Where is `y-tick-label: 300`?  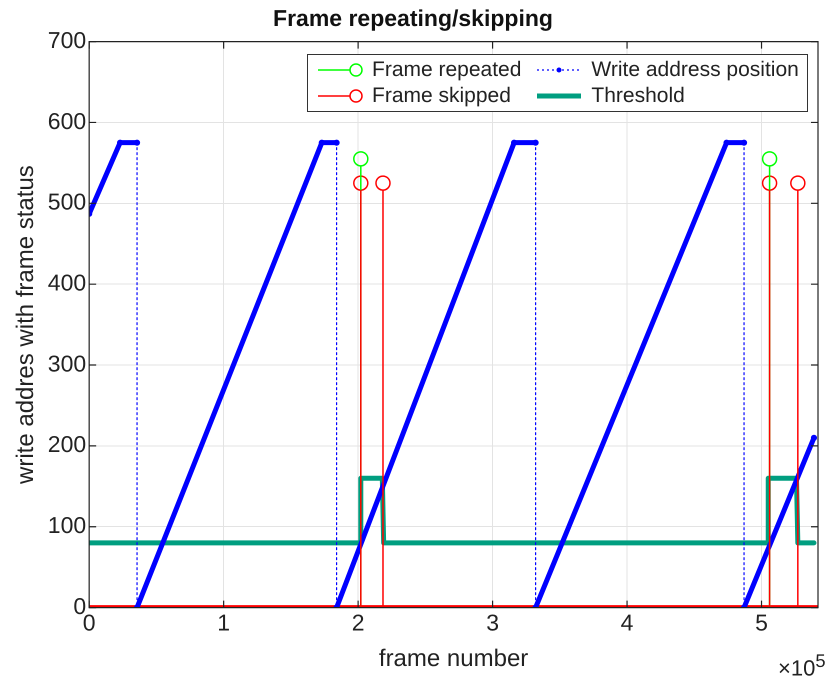 y-tick-label: 300 is located at coordinates (67, 363).